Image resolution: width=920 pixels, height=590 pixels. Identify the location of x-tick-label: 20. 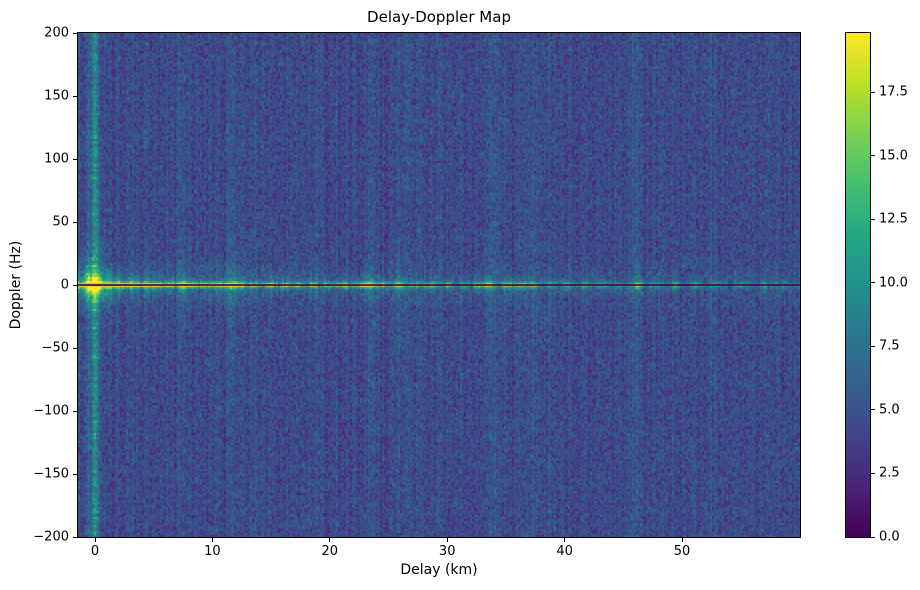
(330, 551).